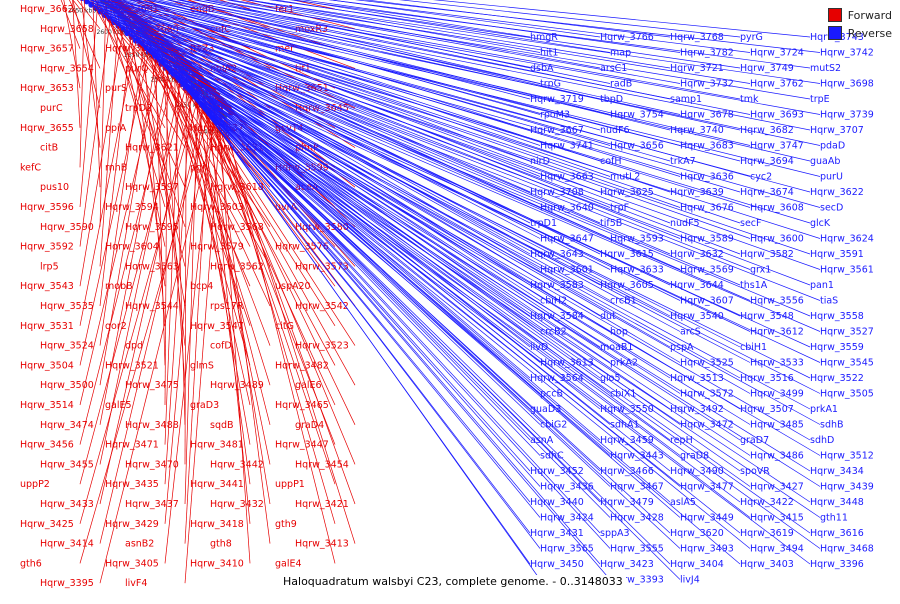  Describe the element at coordinates (682, 347) in the screenshot. I see `reverse-gene-label: pspA` at that location.